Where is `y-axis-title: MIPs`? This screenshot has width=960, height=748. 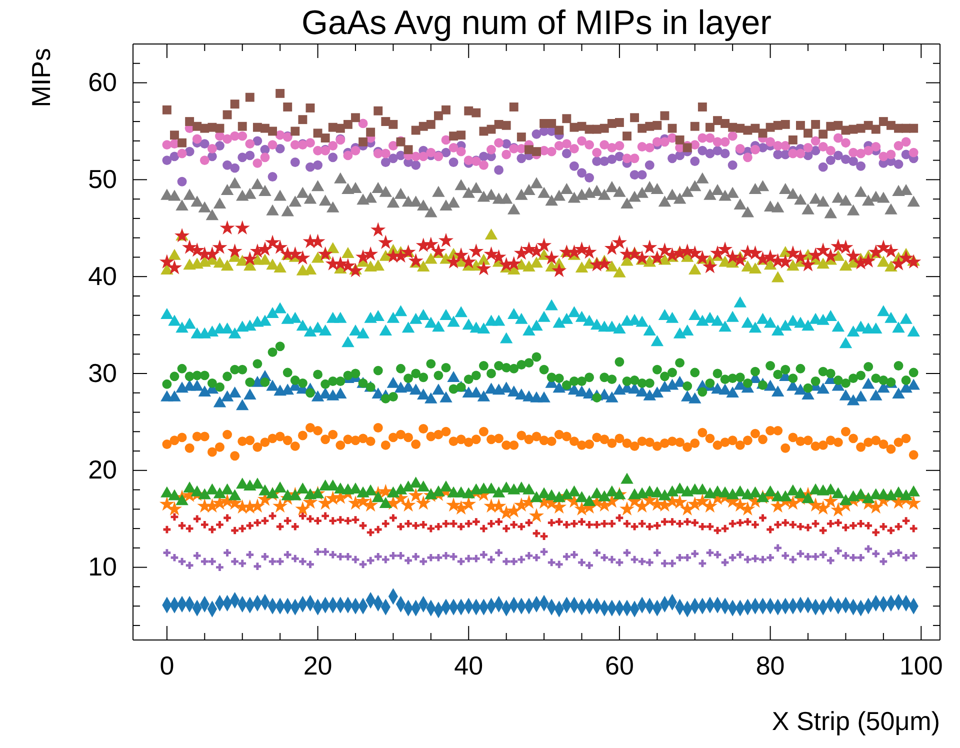 y-axis-title: MIPs is located at coordinates (41, 78).